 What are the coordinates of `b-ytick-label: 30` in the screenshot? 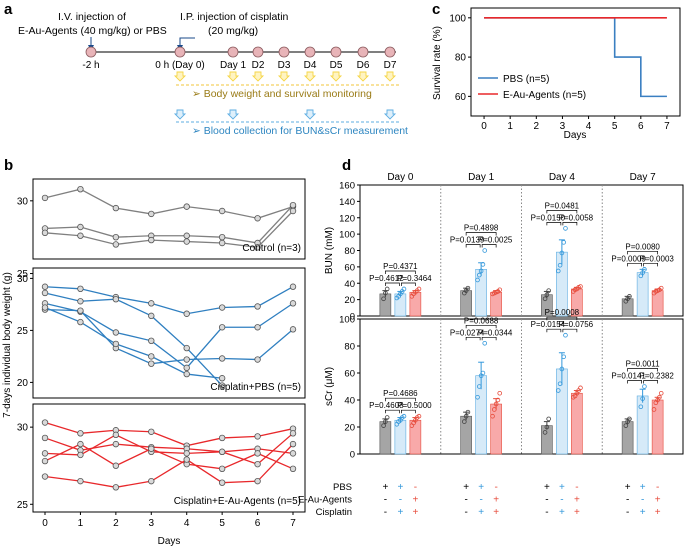 It's located at (23, 201).